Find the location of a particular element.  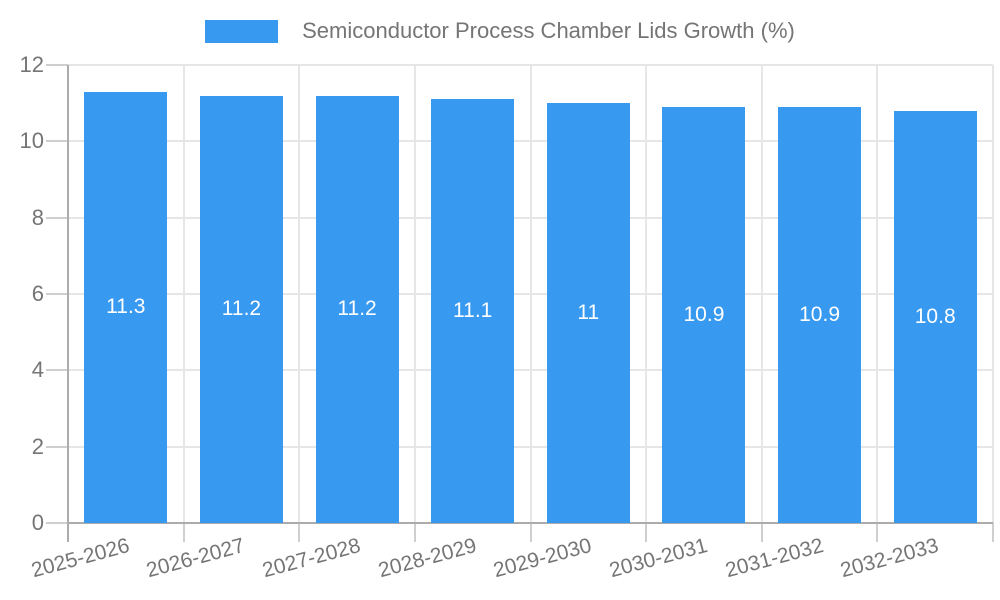

y-axis-tick-label: 2 is located at coordinates (37, 446).